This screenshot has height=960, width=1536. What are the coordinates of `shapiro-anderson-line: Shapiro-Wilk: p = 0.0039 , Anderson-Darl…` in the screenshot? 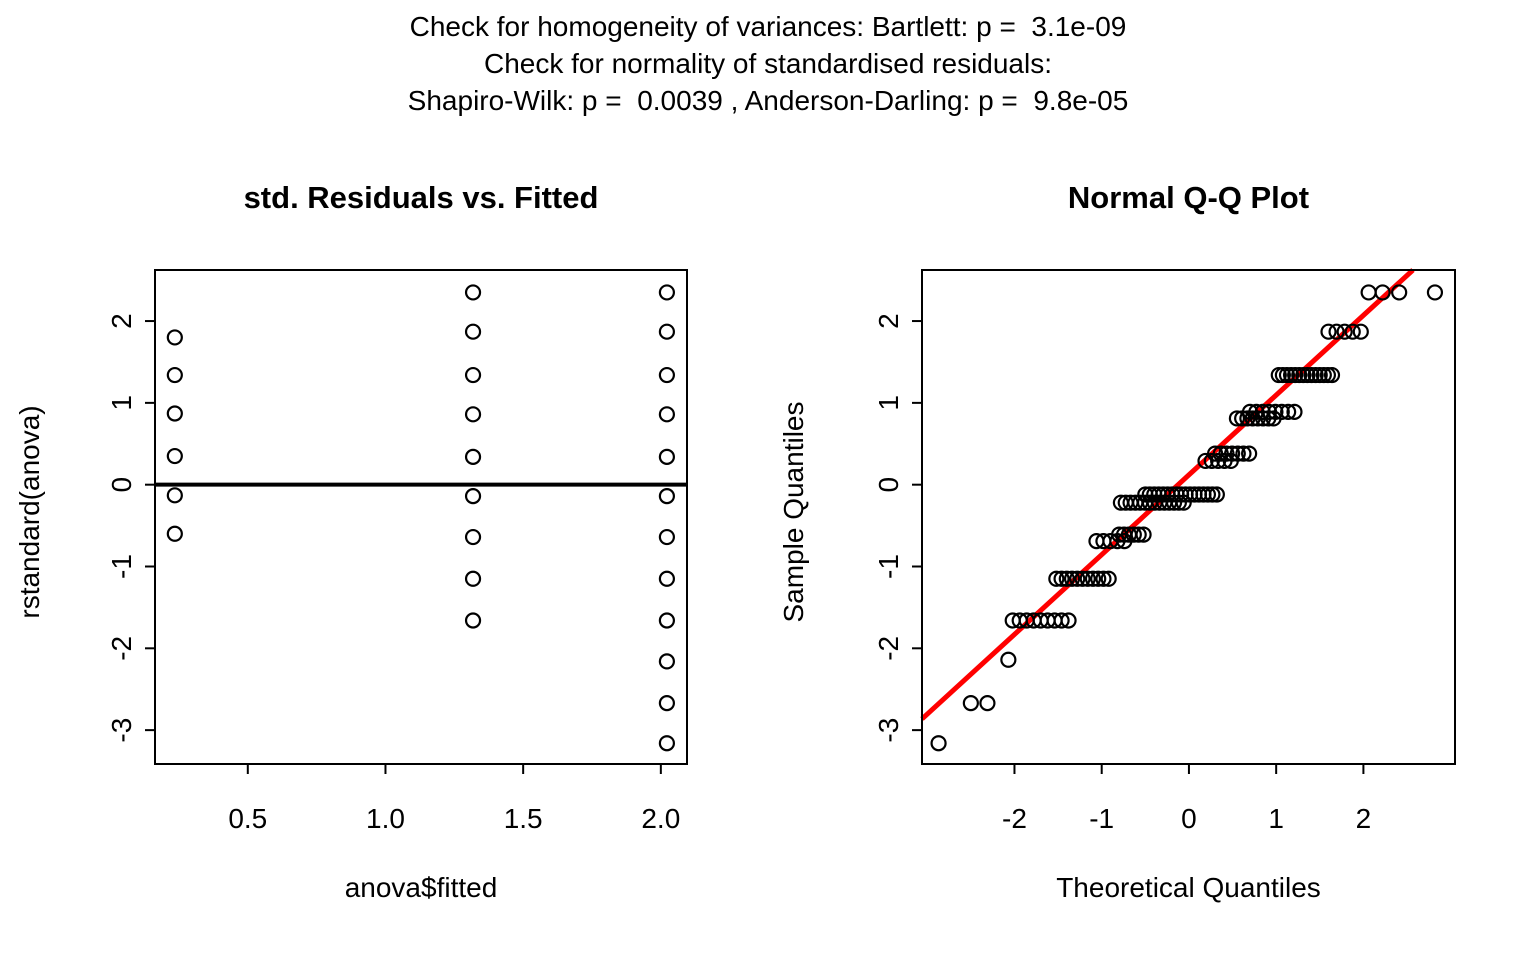 It's located at (768, 100).